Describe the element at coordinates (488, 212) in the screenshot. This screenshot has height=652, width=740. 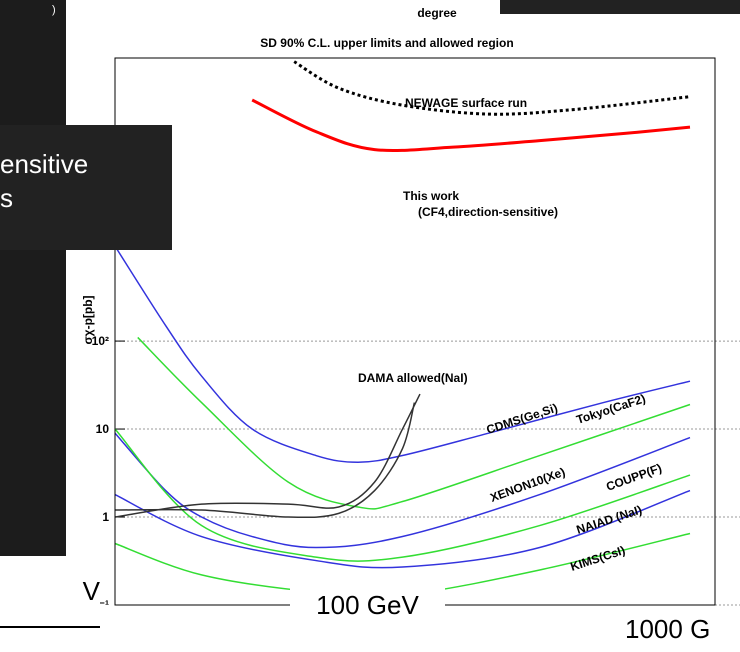
I see `annotation: (CF4,direction-sensitive)` at that location.